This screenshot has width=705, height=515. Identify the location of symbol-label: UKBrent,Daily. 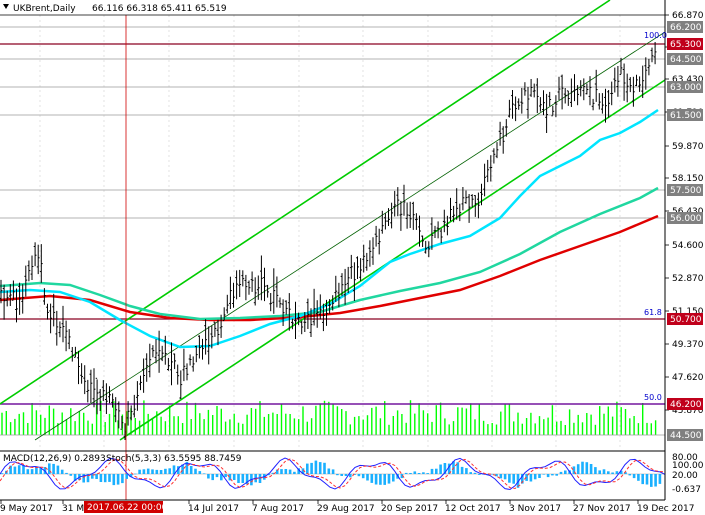
(44, 9).